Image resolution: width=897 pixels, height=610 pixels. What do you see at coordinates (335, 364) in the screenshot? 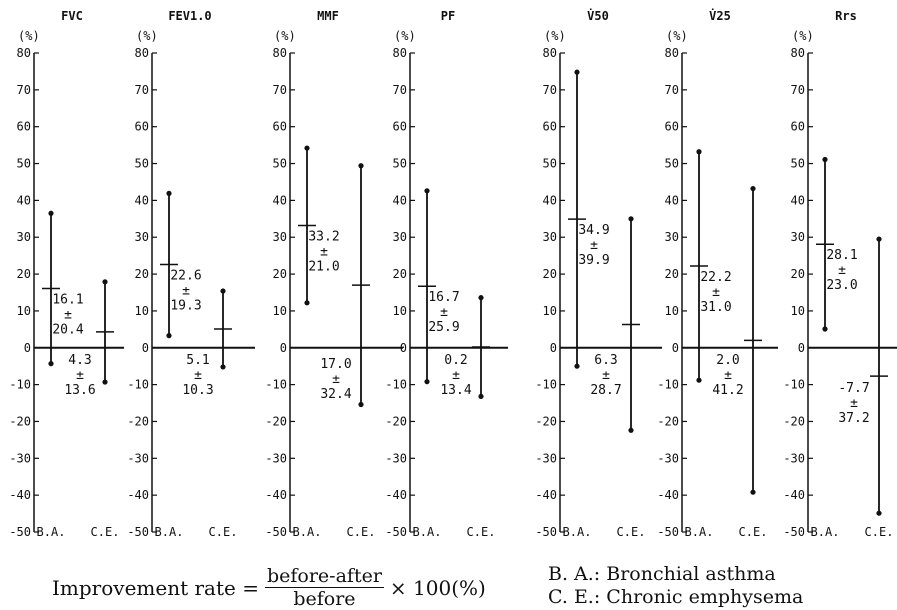
I see `mean-value-label: 17.0` at bounding box center [335, 364].